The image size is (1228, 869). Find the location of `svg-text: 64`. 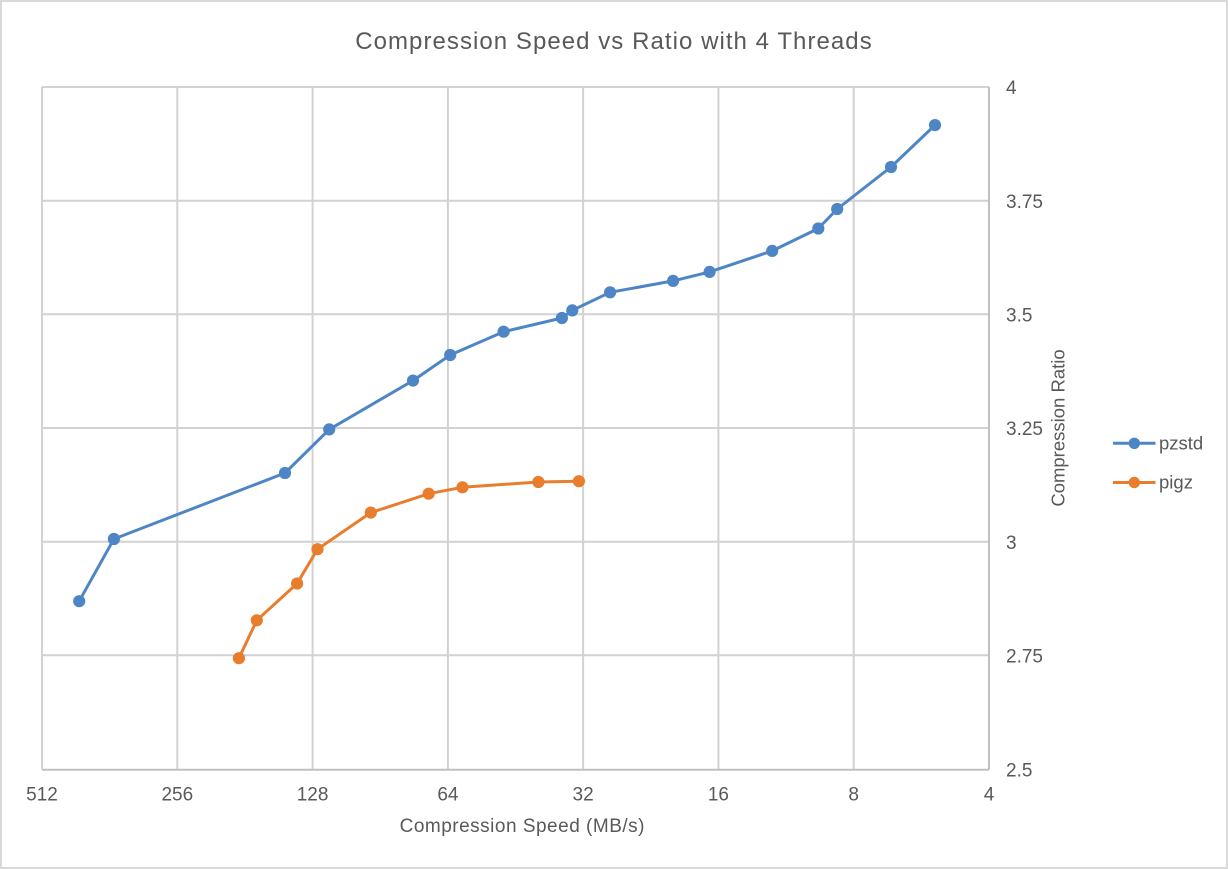

svg-text: 64 is located at coordinates (448, 795).